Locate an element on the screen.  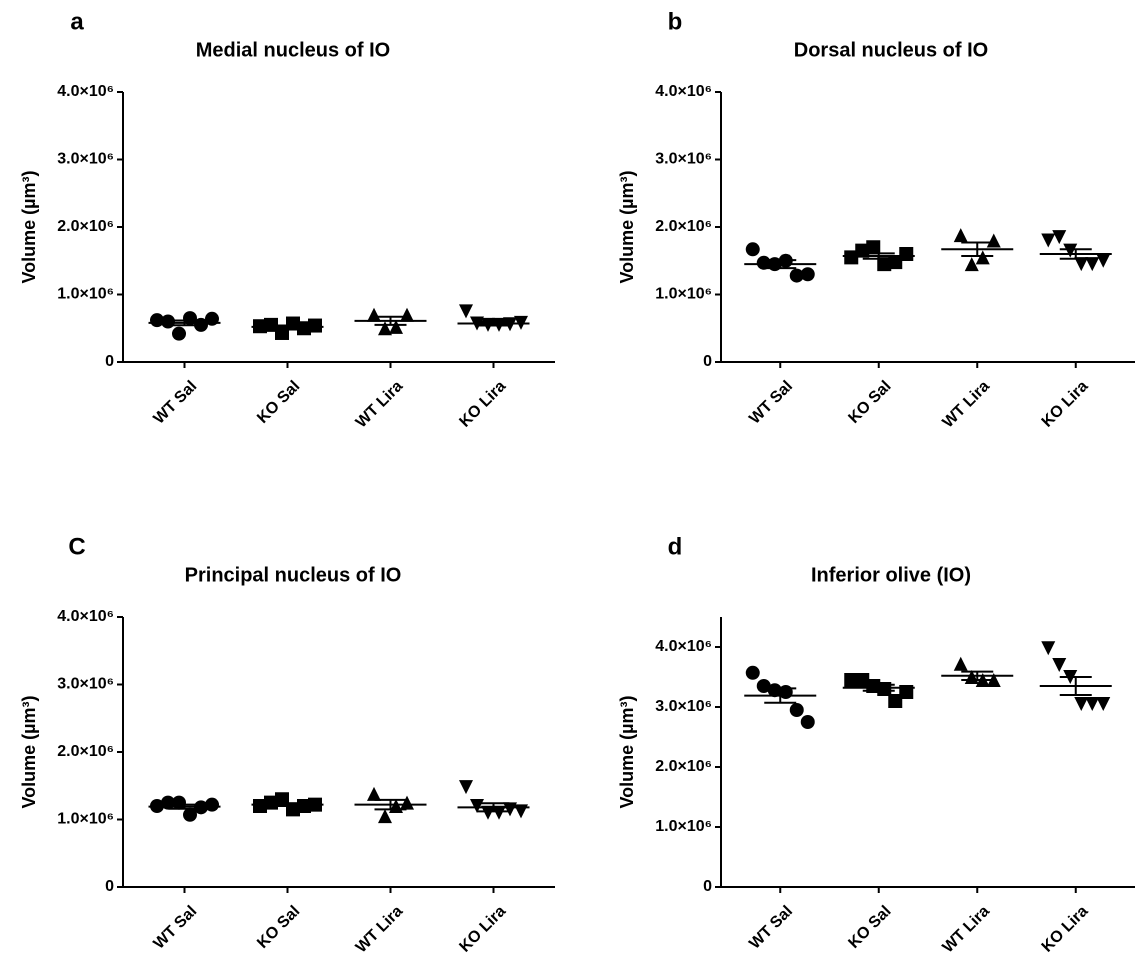
panel-label: d is located at coordinates (675, 546).